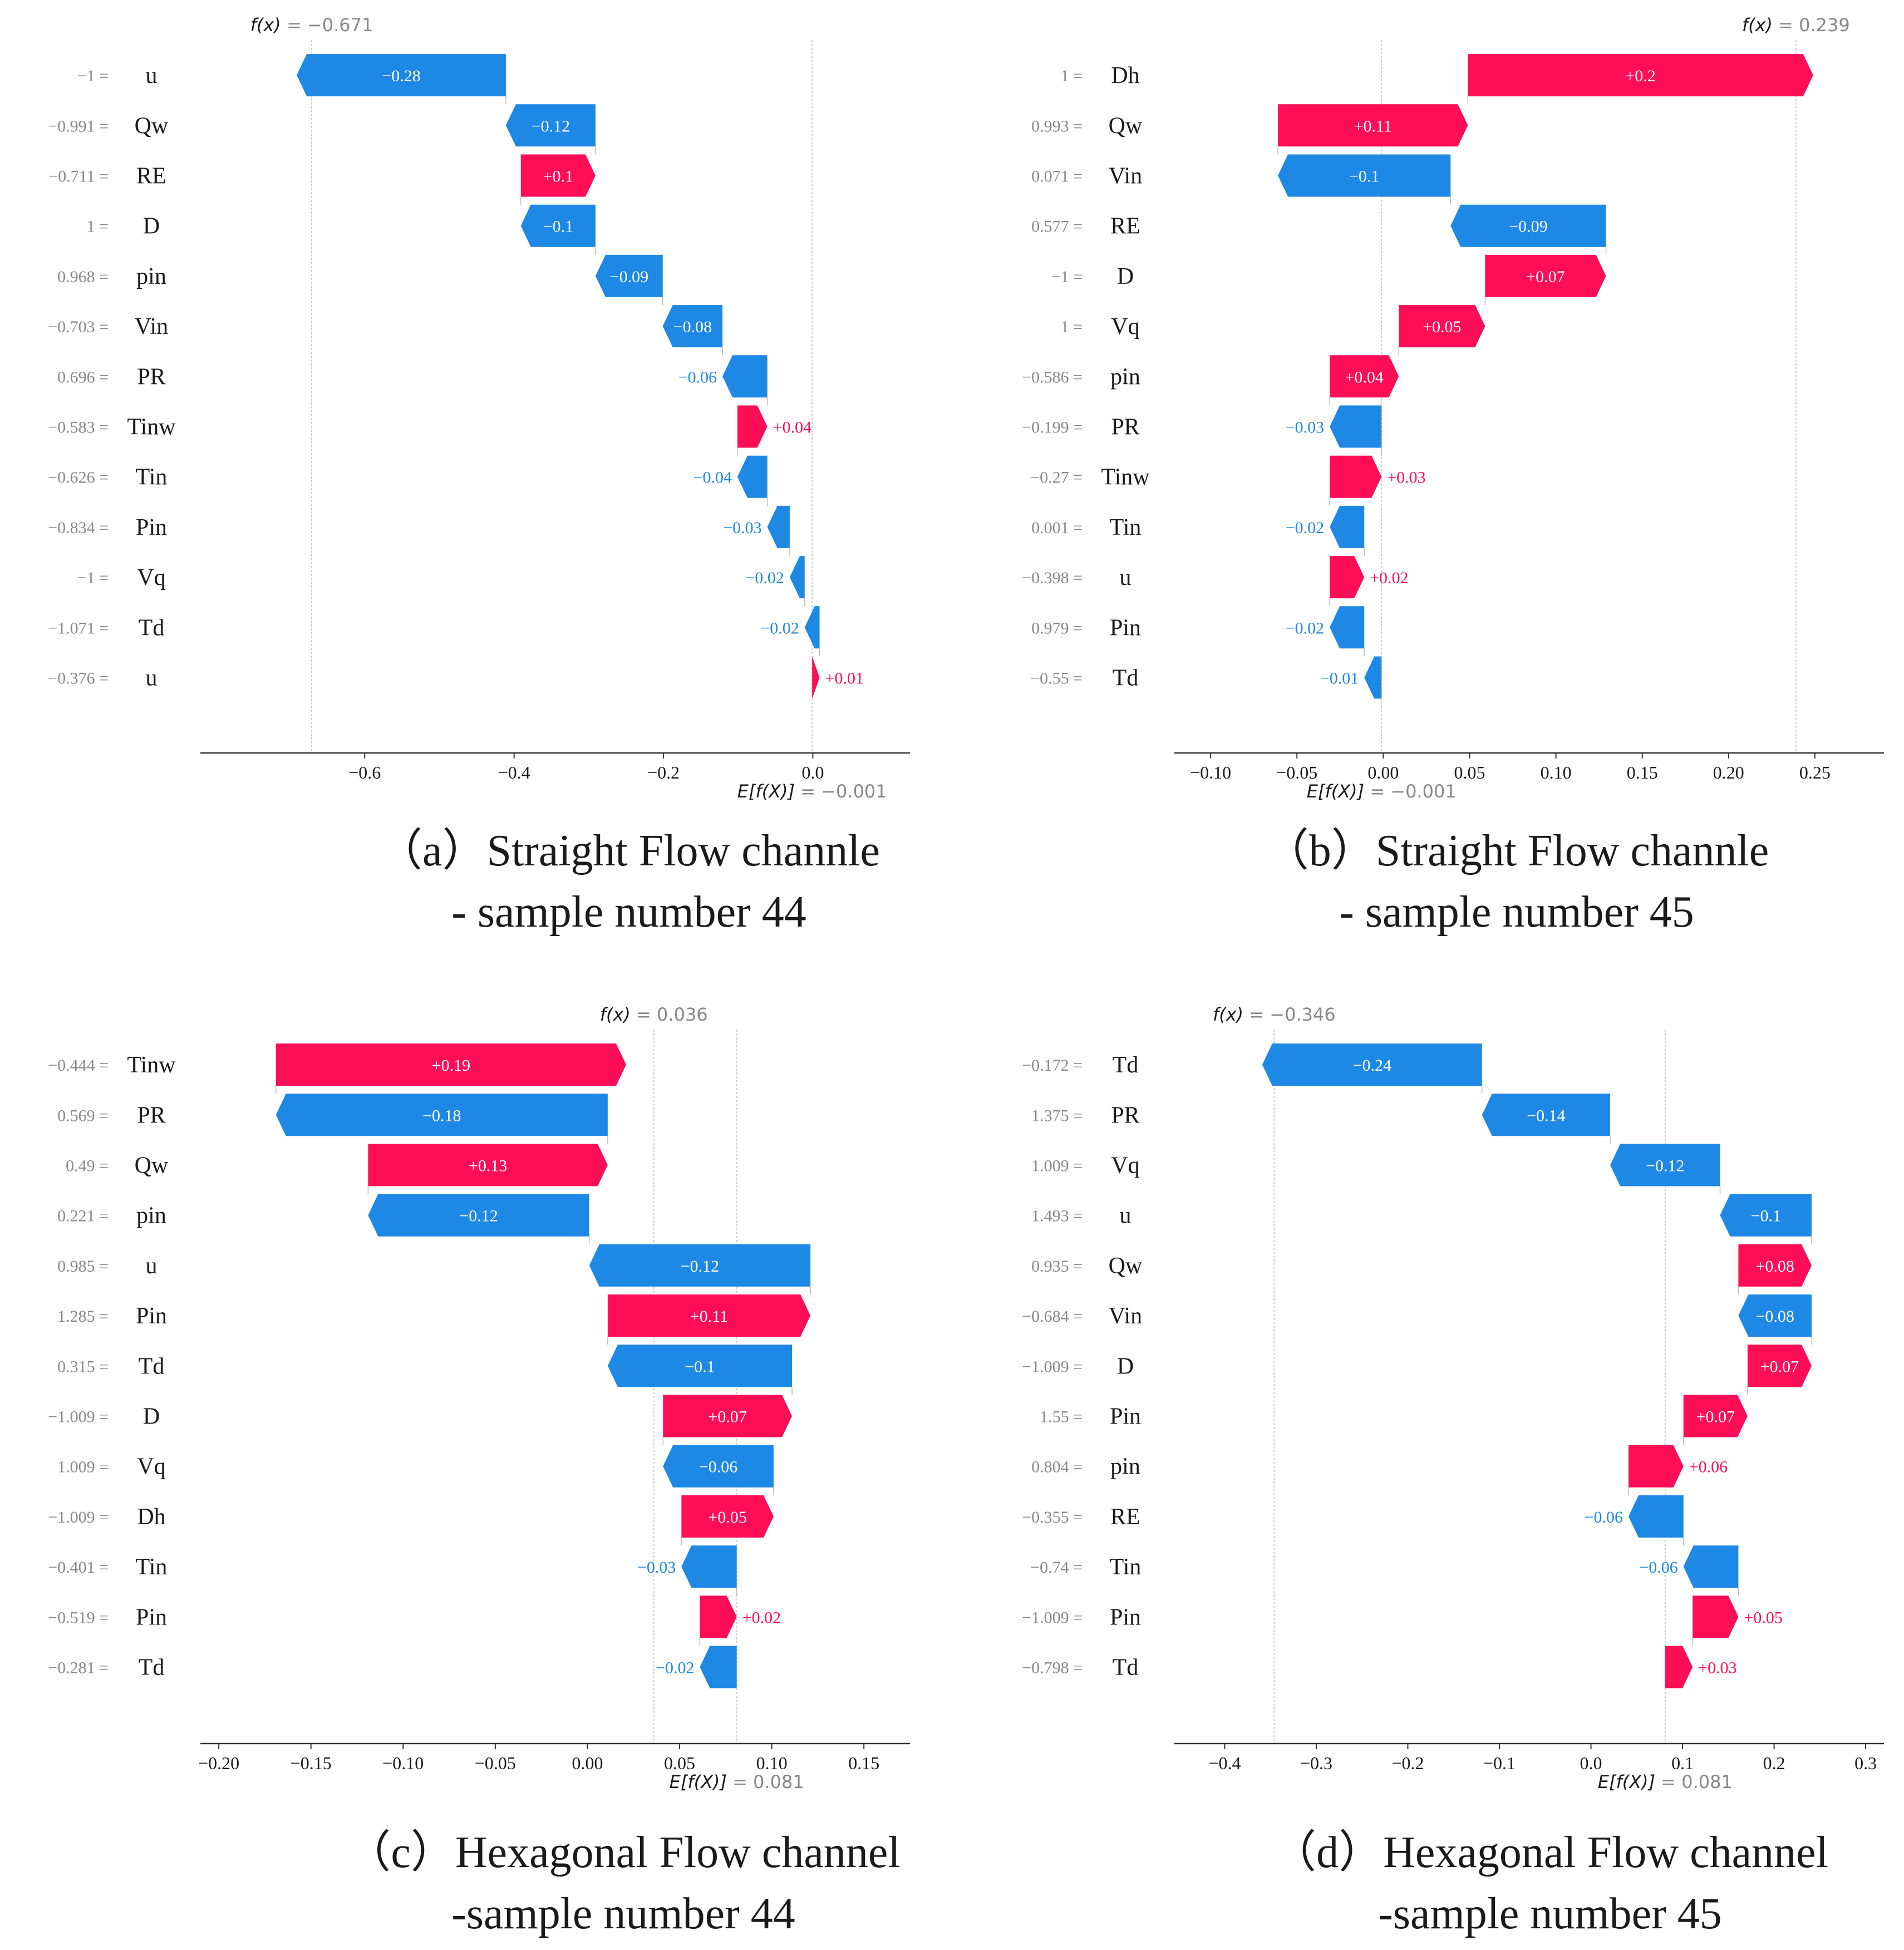 This screenshot has height=1950, width=1904. Describe the element at coordinates (364, 772) in the screenshot. I see `x-tick-label: −0.6` at that location.